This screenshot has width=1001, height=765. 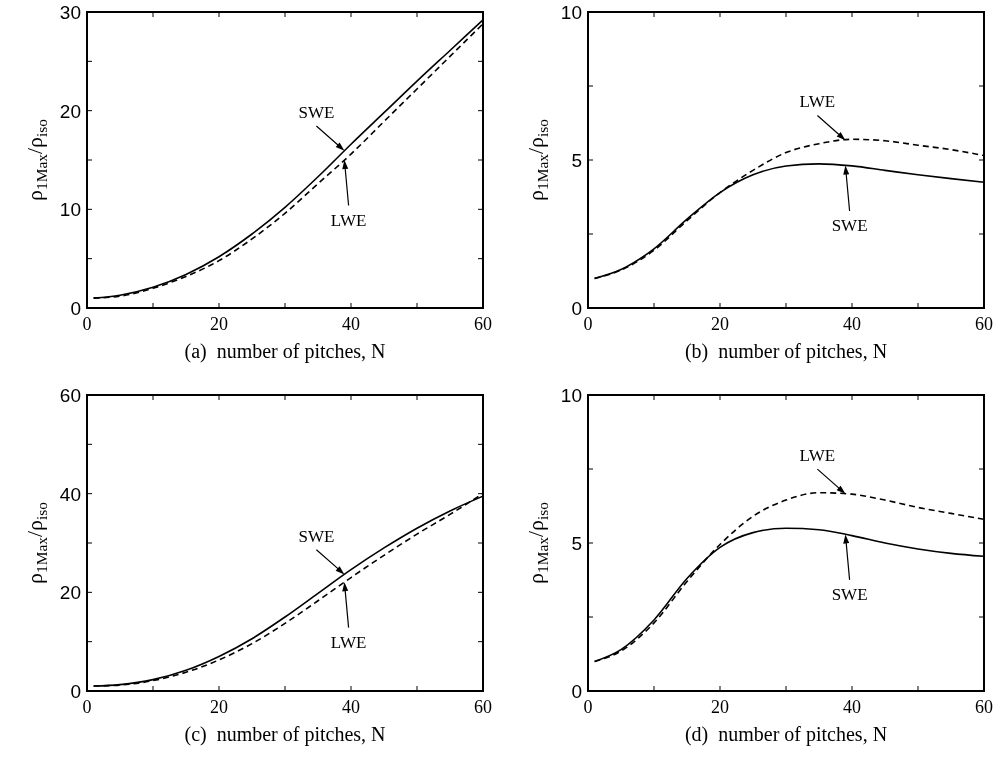 What do you see at coordinates (285, 734) in the screenshot?
I see `x-axis-title: (c) number of pitches, N` at bounding box center [285, 734].